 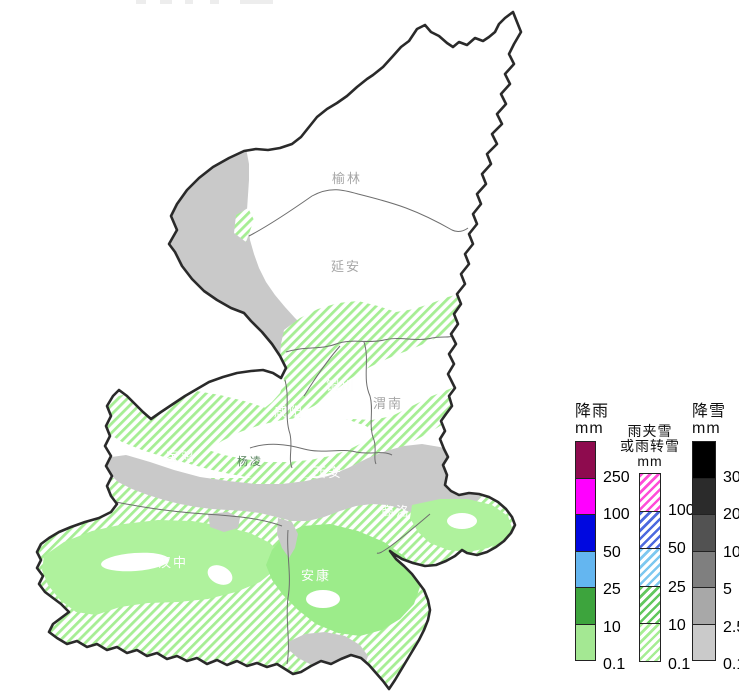 I want to click on border-weinan-west, so click(x=370, y=403).